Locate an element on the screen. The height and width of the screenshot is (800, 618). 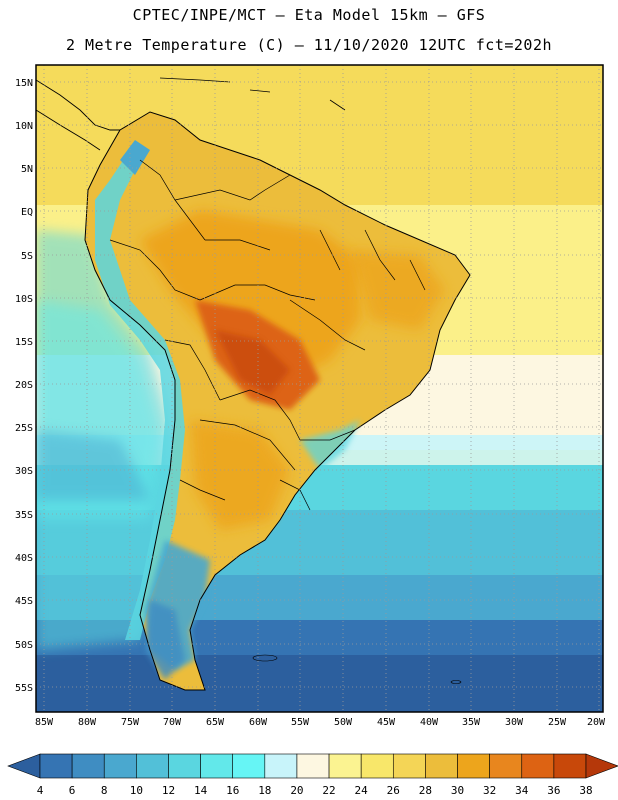
colorbar-label: 34 is located at coordinates (522, 790).